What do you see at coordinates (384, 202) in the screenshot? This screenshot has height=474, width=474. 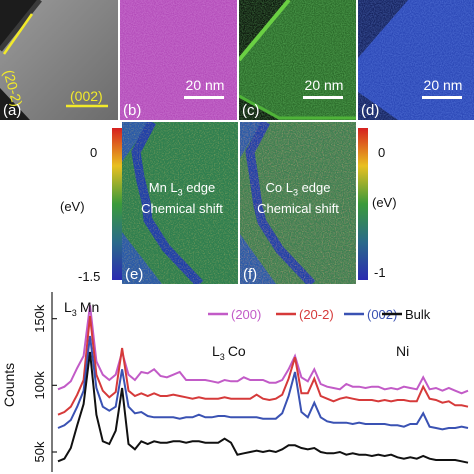 I see `colorbar-f-unit: (eV)` at bounding box center [384, 202].